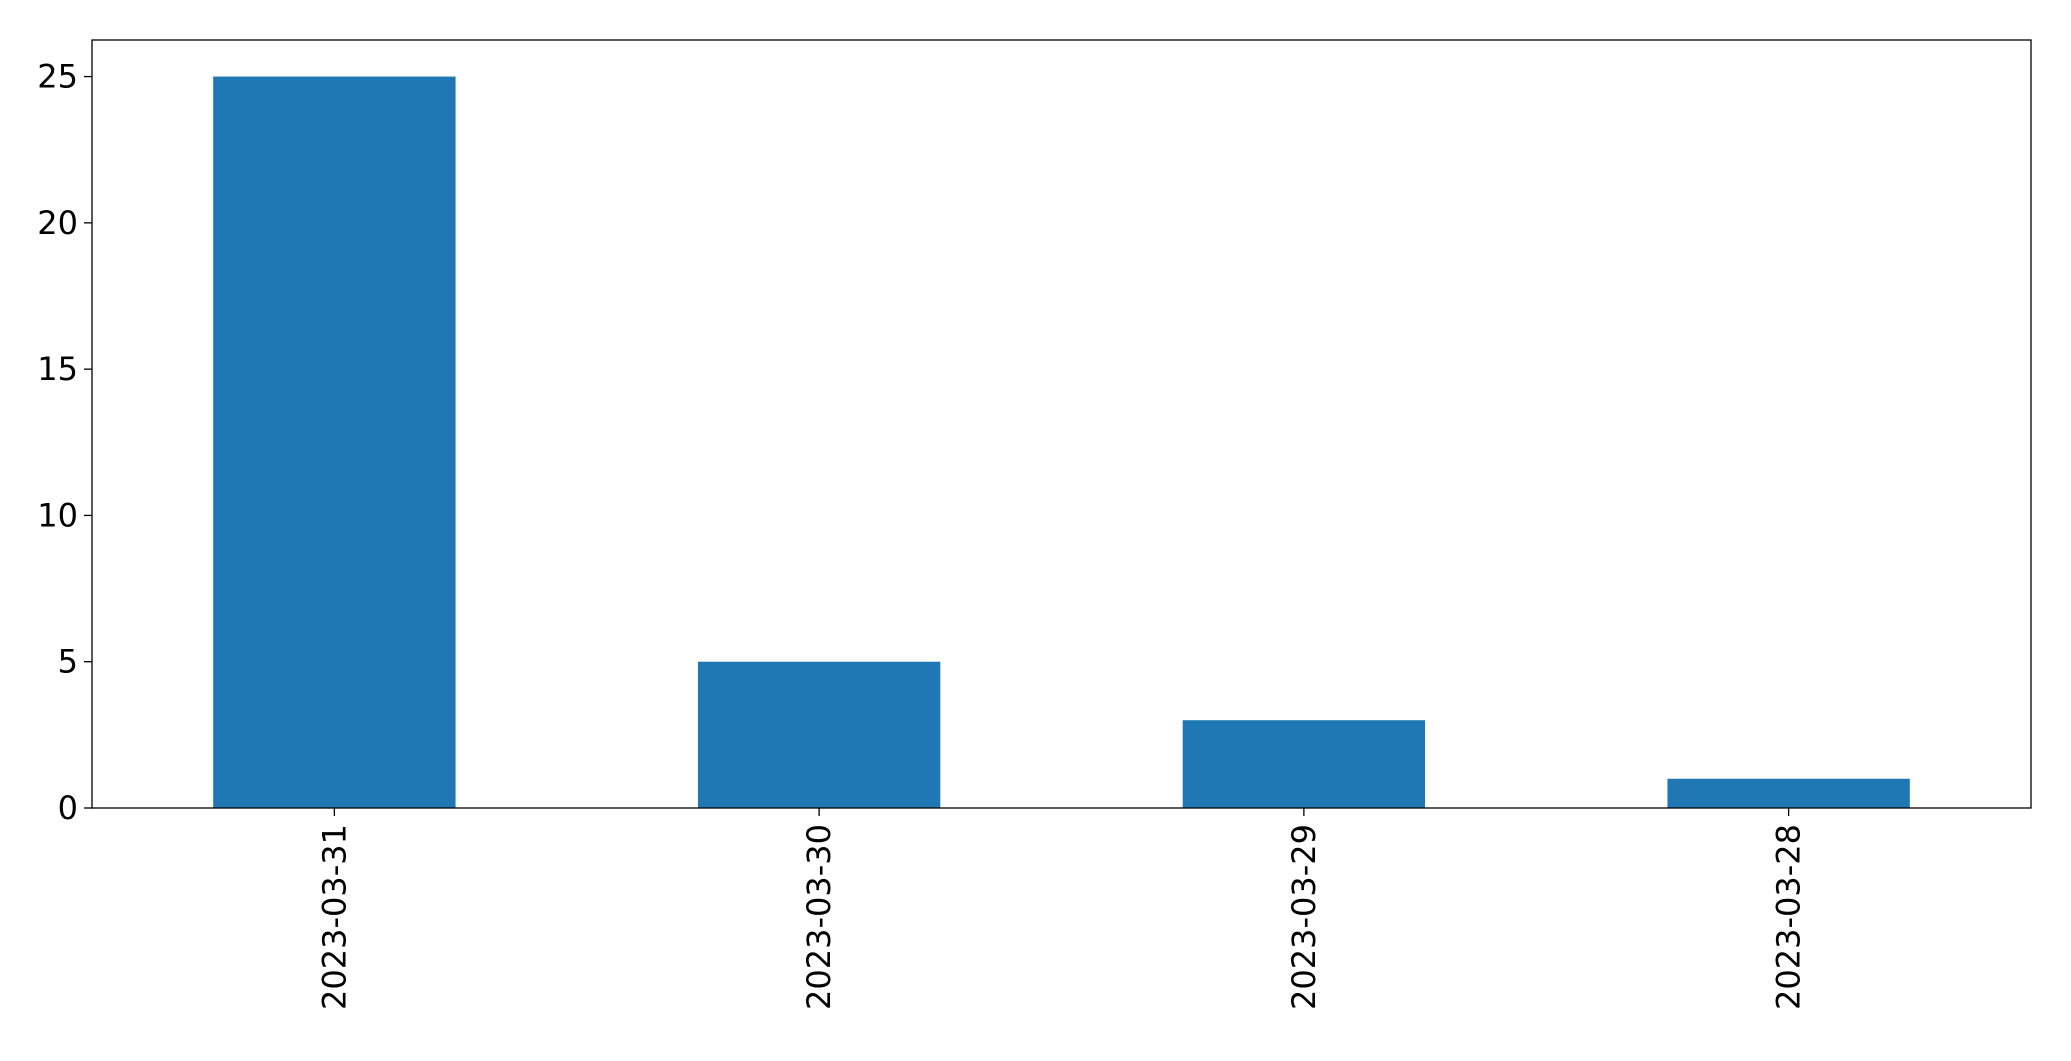 This screenshot has height=1061, width=2071. Describe the element at coordinates (68, 662) in the screenshot. I see `y-tick-label: 5` at that location.